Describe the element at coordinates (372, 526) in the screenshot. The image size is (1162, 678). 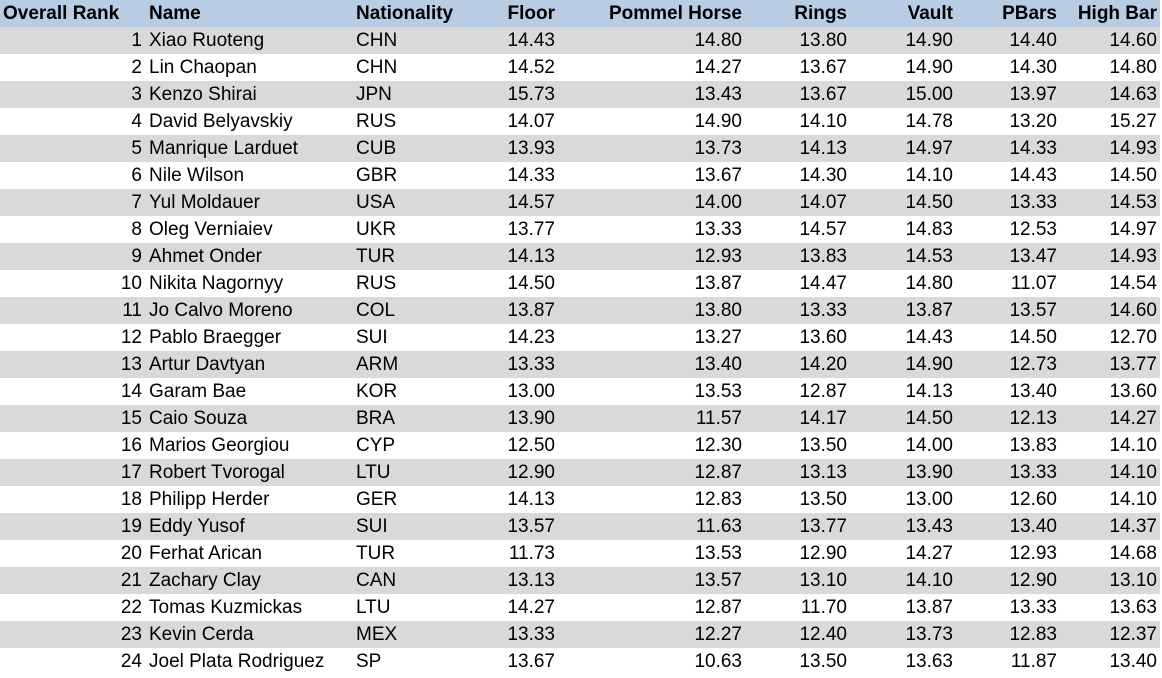
I see `cell-nationality: SUI` at that location.